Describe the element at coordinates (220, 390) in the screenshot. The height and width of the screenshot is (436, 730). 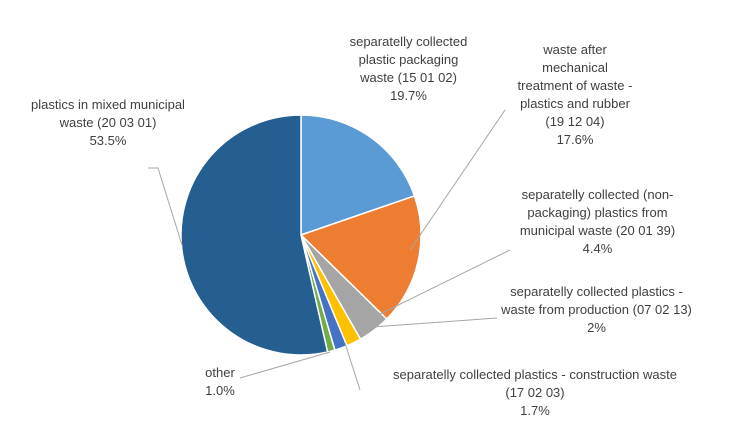
I see `slice-value-label: 1.0%` at that location.